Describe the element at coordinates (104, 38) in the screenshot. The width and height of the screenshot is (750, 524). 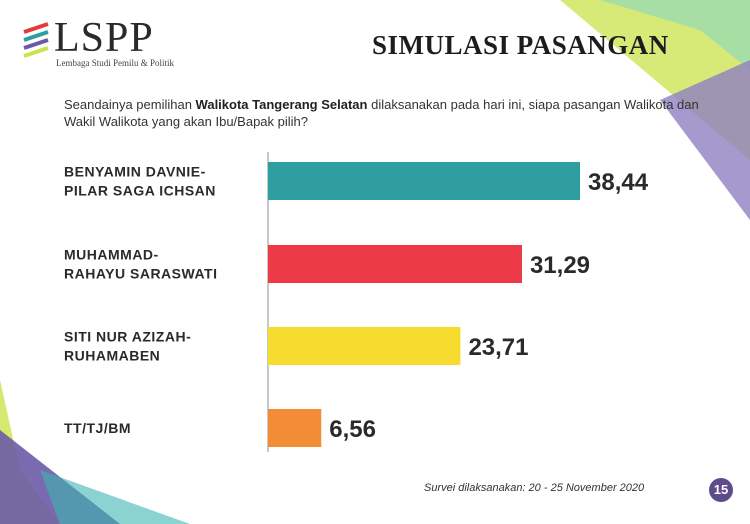
I see `logo-text: LSPP` at that location.